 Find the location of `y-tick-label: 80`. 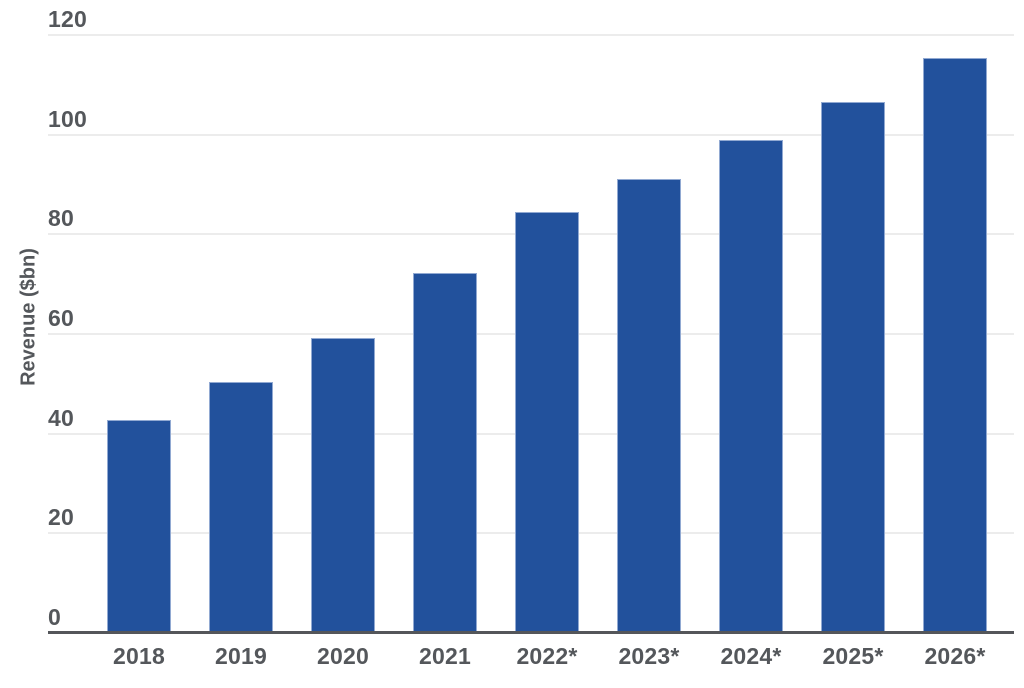

y-tick-label: 80 is located at coordinates (61, 218).